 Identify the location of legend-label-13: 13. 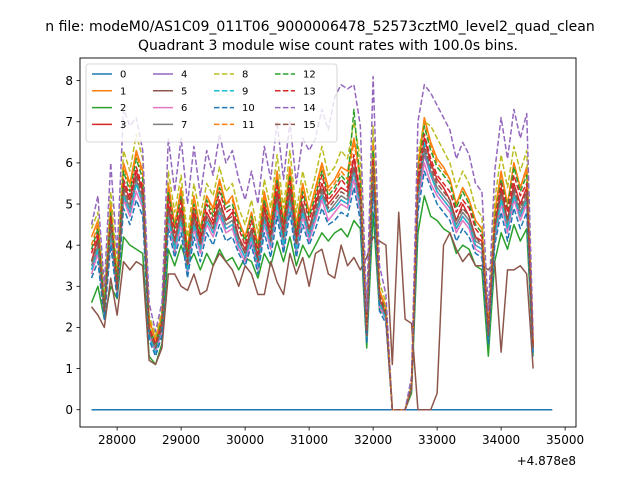
(309, 91).